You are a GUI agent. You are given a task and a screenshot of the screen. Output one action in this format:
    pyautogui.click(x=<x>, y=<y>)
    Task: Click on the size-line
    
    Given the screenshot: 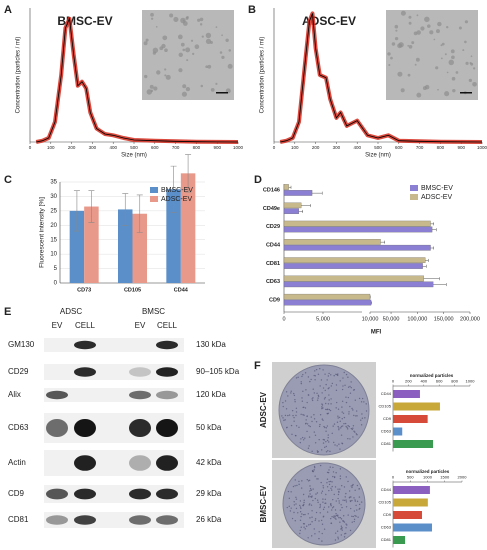 What is the action you would take?
    pyautogui.click(x=137, y=80)
    